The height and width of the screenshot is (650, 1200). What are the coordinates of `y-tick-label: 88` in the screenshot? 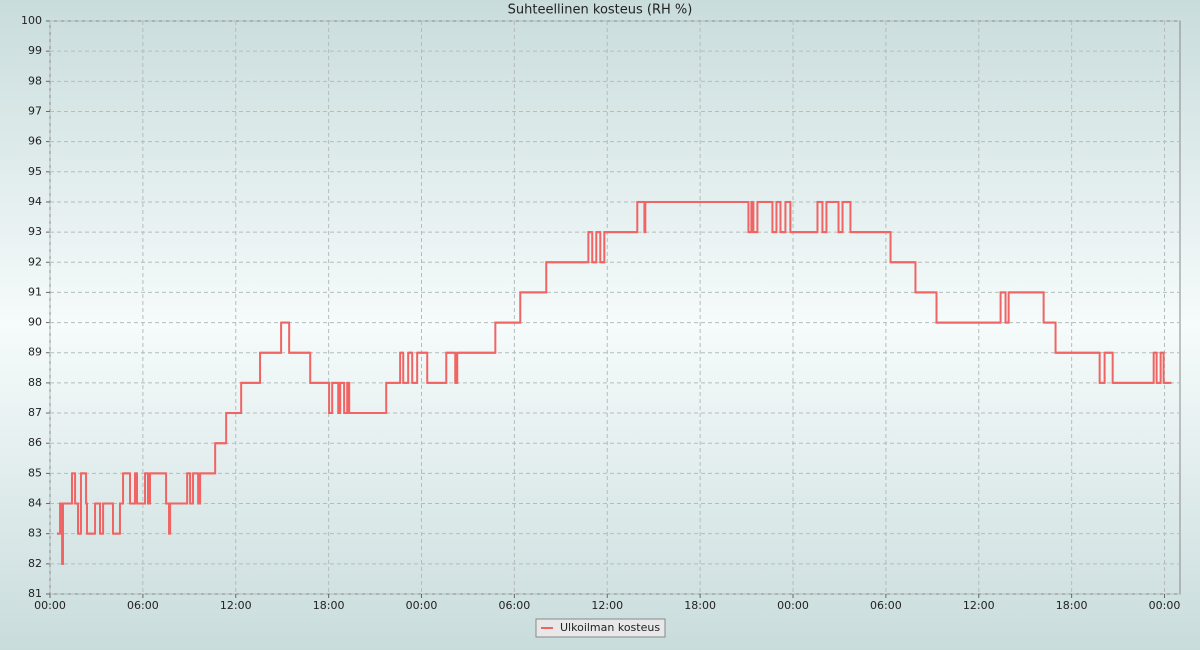 It's located at (35, 382).